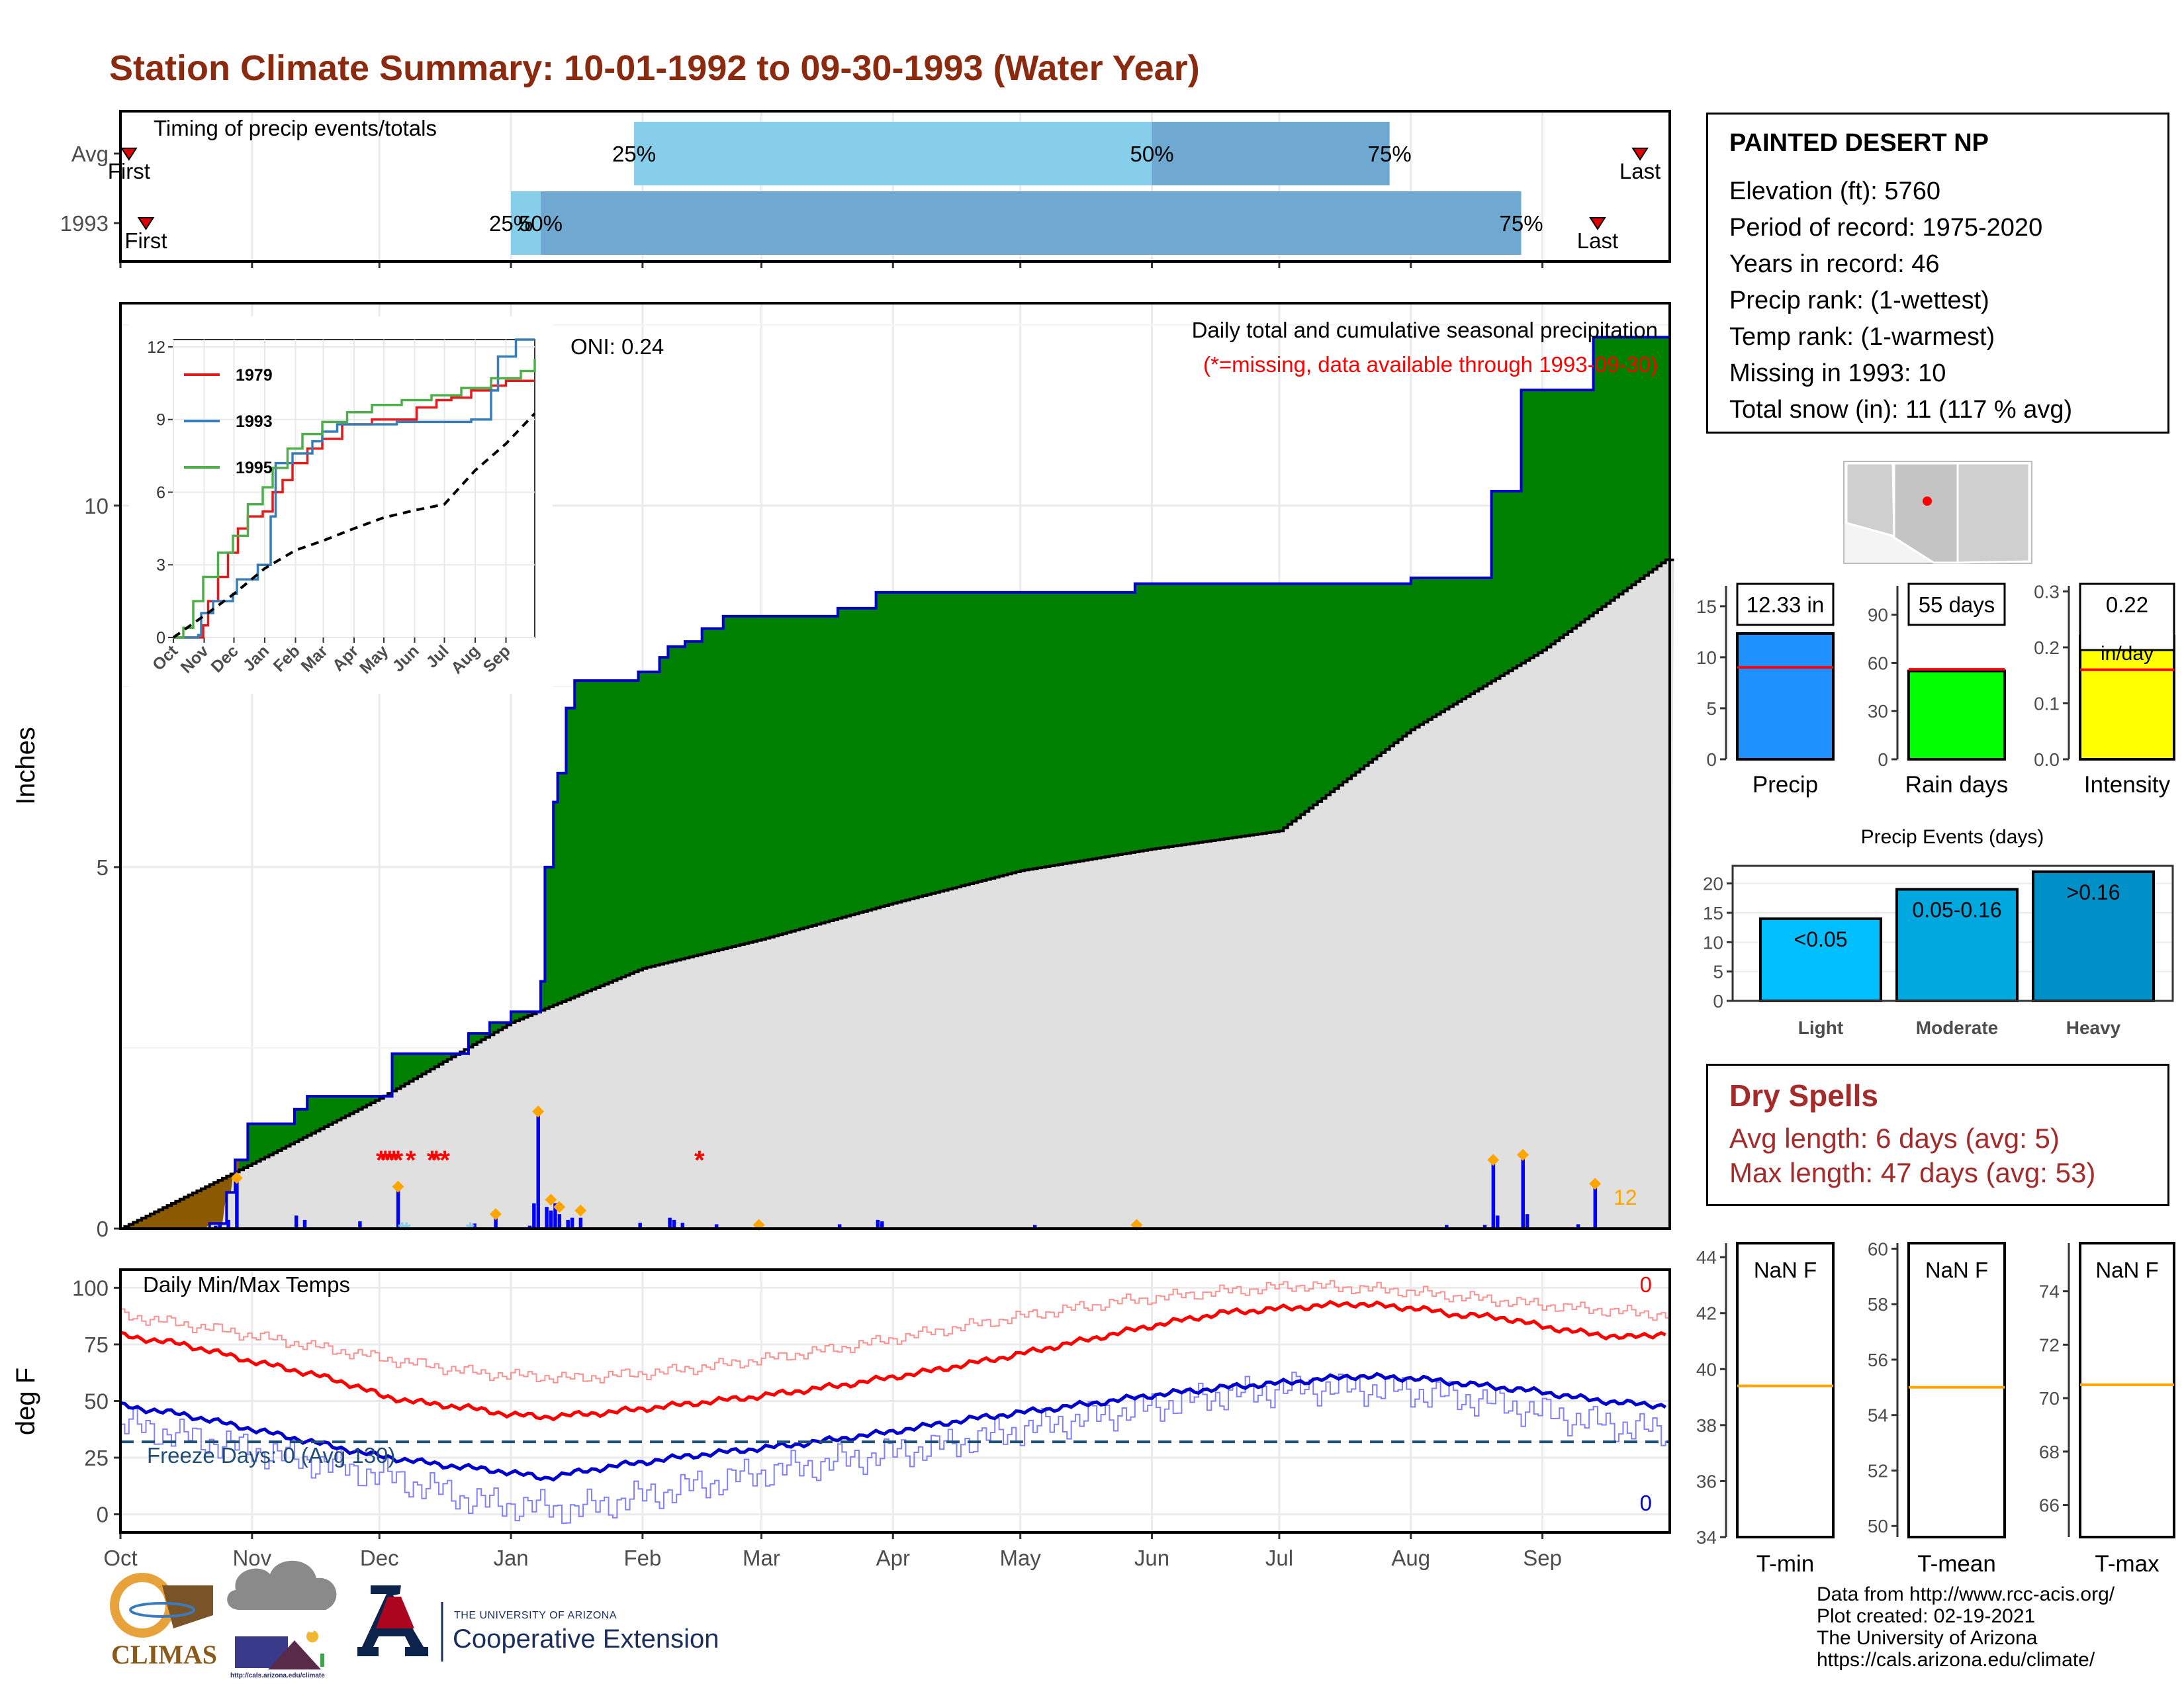 This screenshot has height=1688, width=2184. I want to click on precip-y-tick-label: 10, so click(97, 506).